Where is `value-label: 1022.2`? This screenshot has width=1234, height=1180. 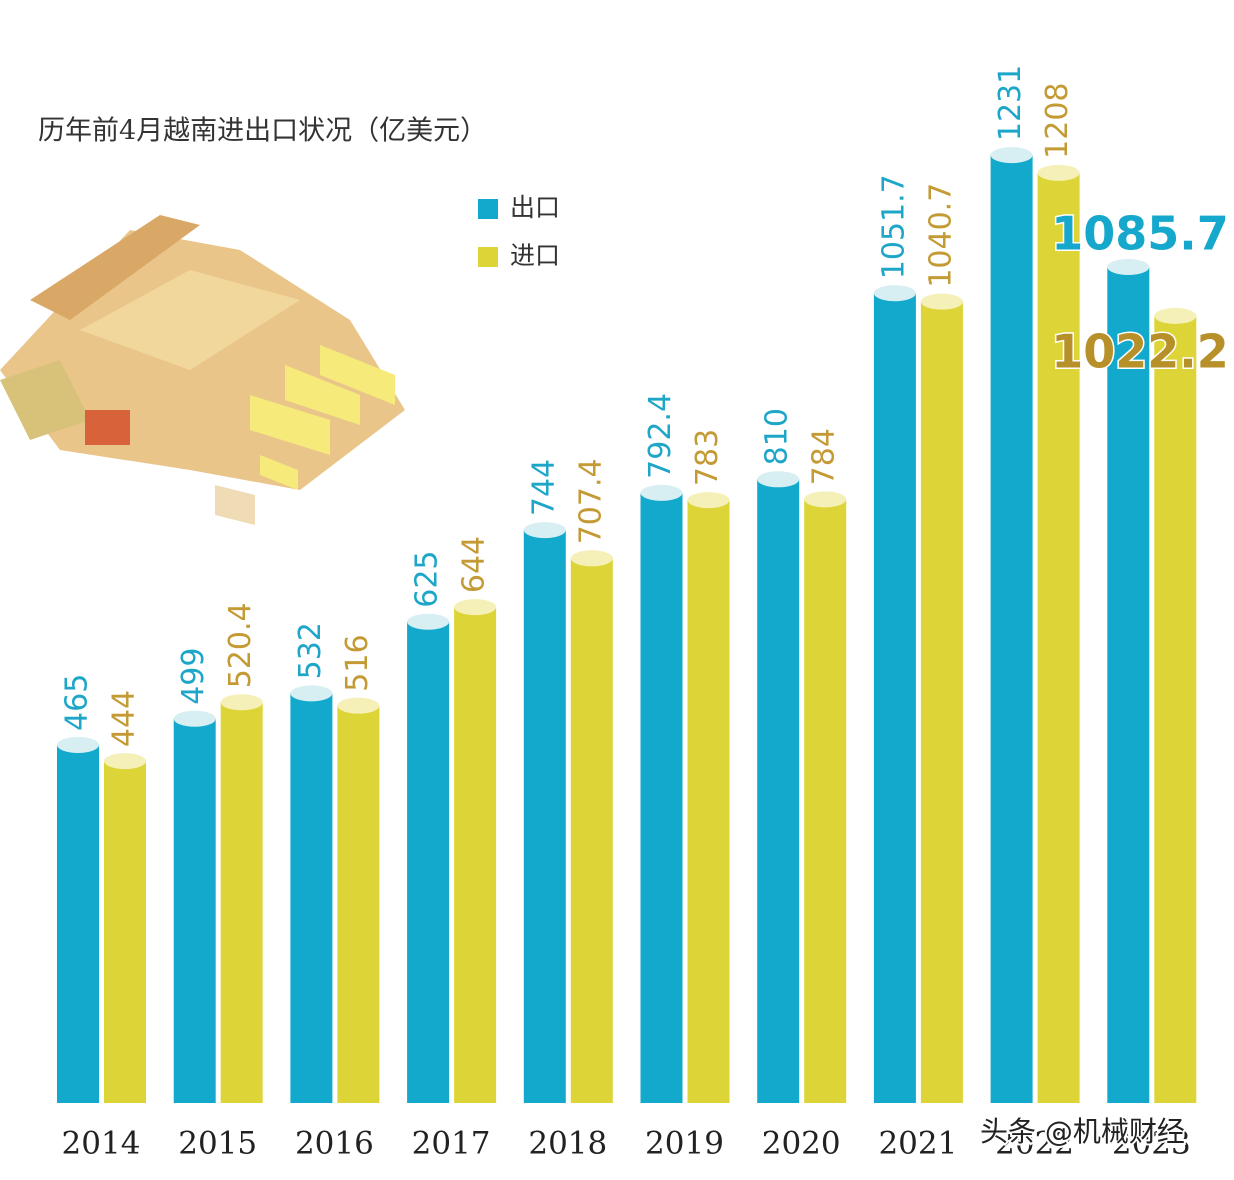 value-label: 1022.2 is located at coordinates (1140, 352).